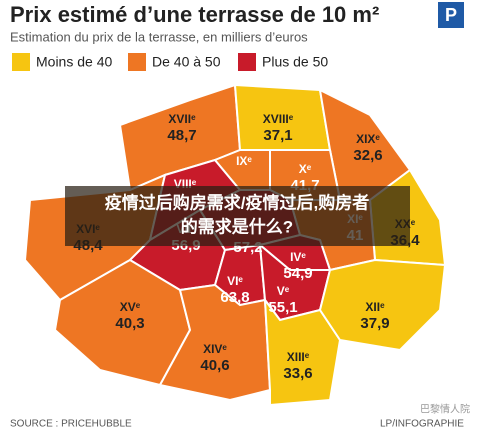 This screenshot has width=500, height=435. Describe the element at coordinates (215, 349) in the screenshot. I see `district-name: XIVᵉ` at that location.